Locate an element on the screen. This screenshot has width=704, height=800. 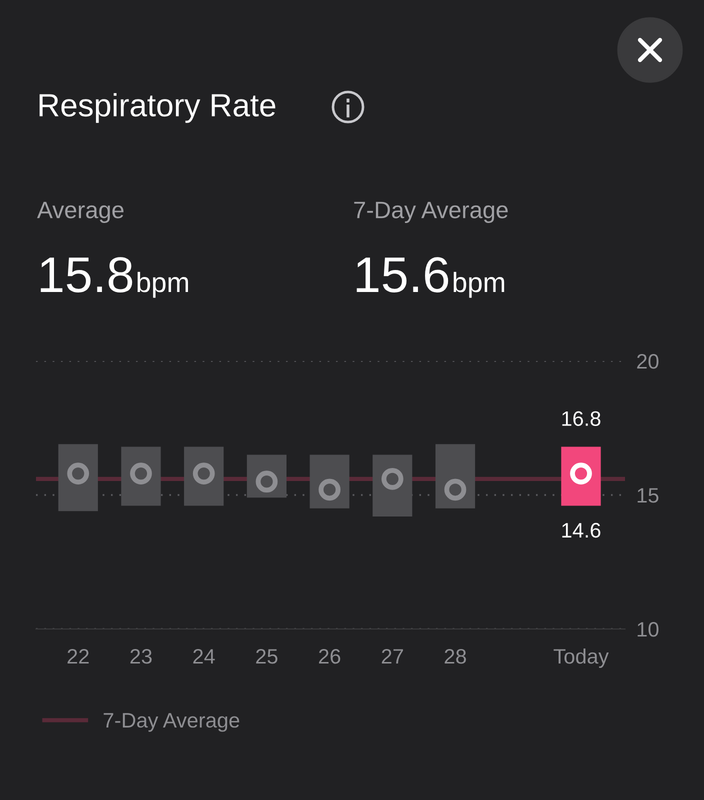
legend-label: 7-Day Average is located at coordinates (172, 722).